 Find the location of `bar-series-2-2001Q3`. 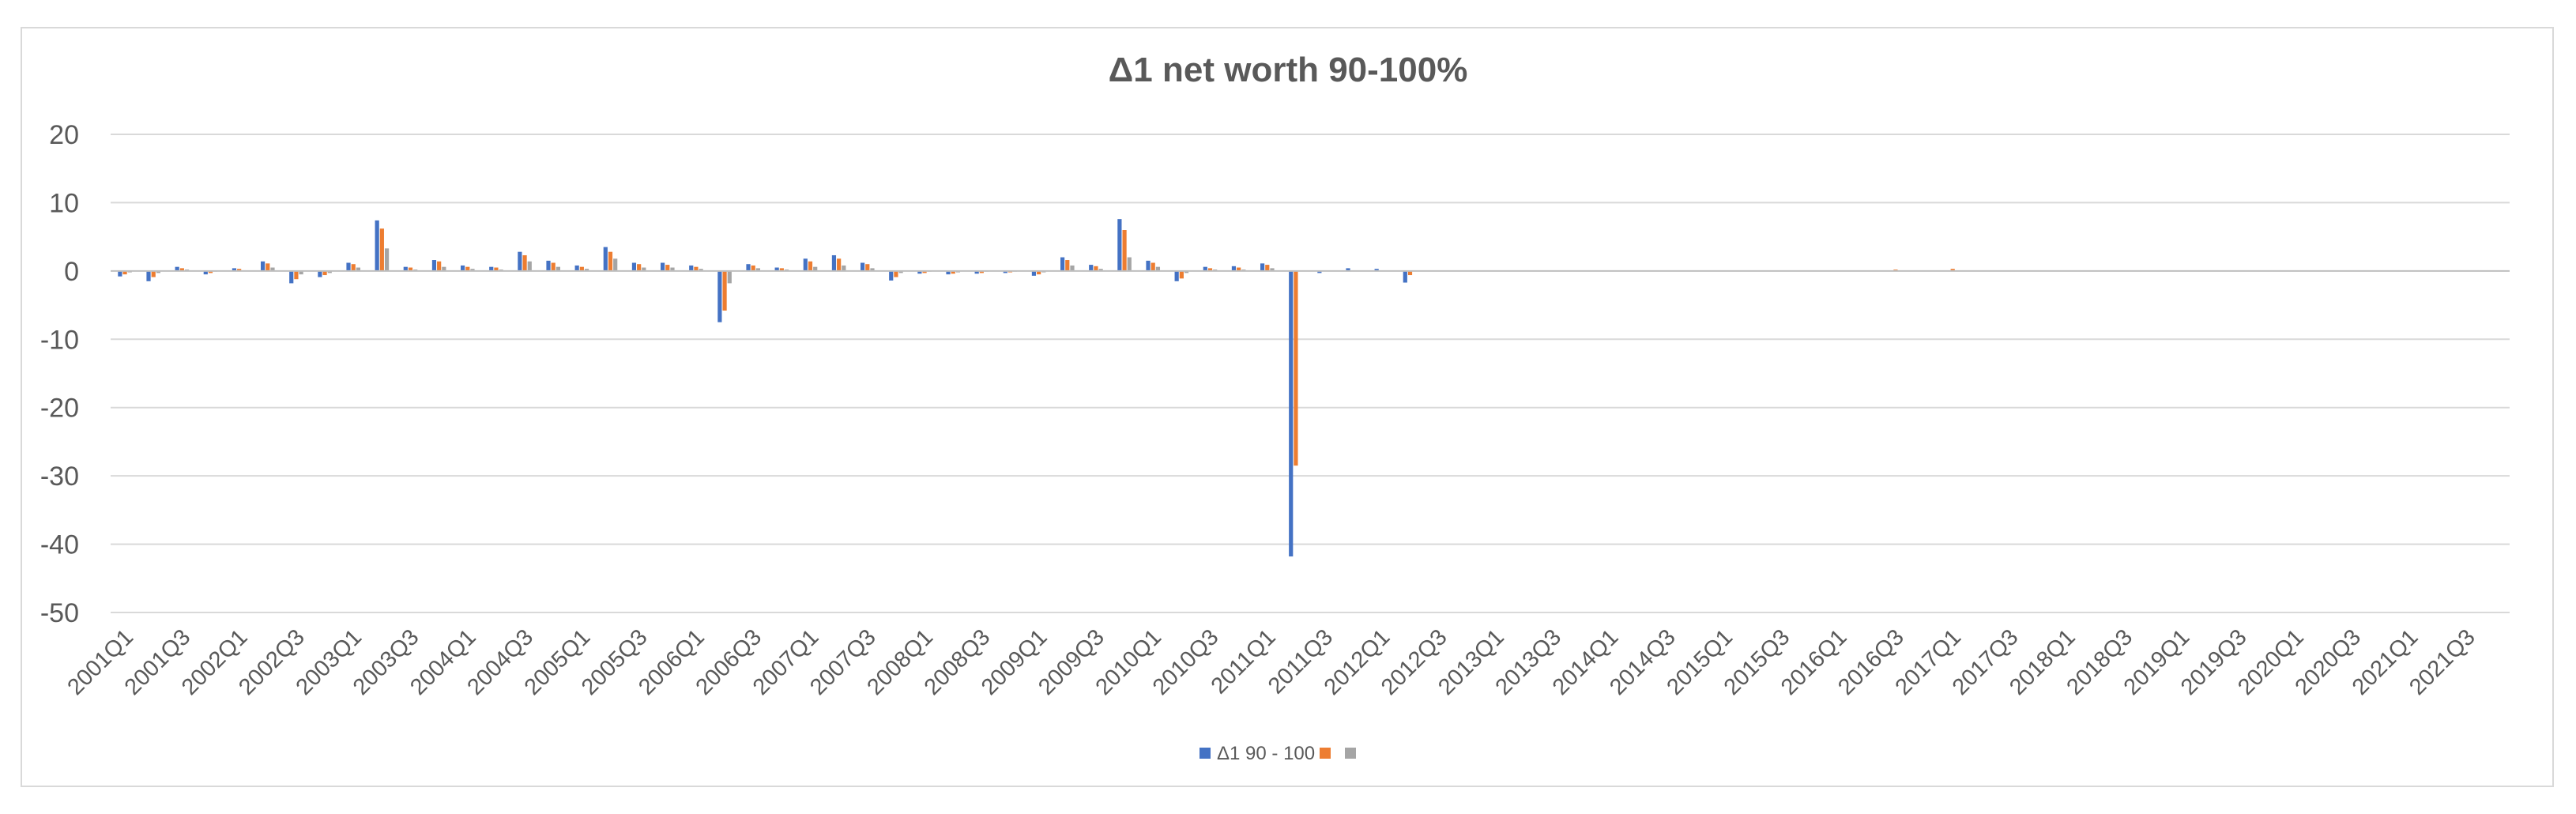

bar-series-2-2001Q3 is located at coordinates (181, 269).